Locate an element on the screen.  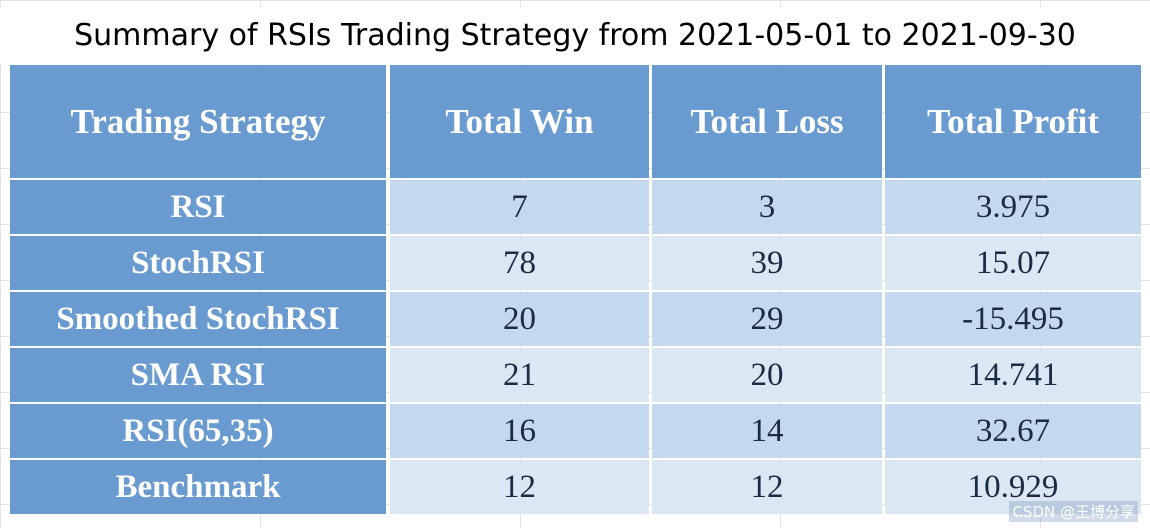
table-cell: 39 is located at coordinates (767, 263).